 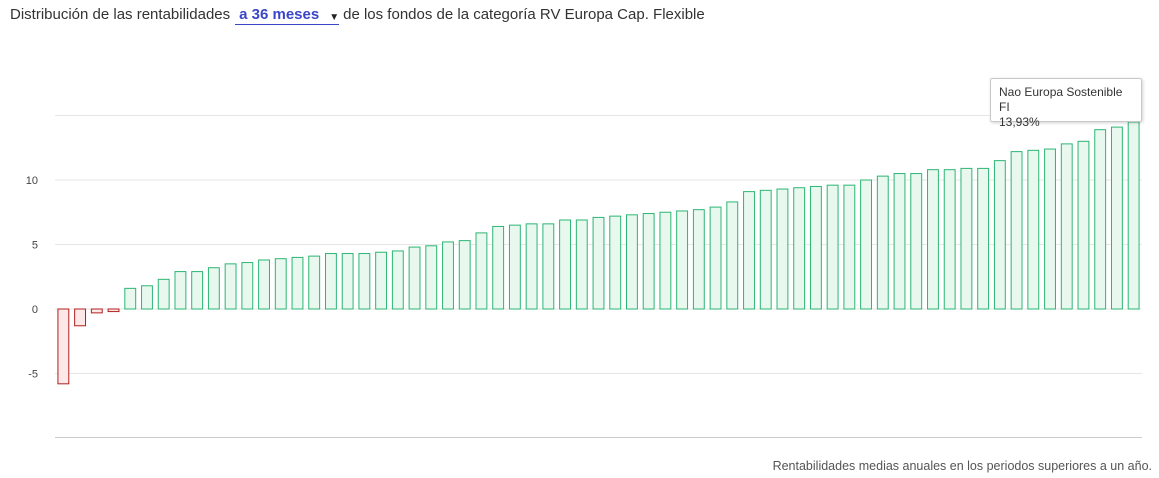 I want to click on header-prefix: Distribución de las rentabilidades, so click(x=120, y=14).